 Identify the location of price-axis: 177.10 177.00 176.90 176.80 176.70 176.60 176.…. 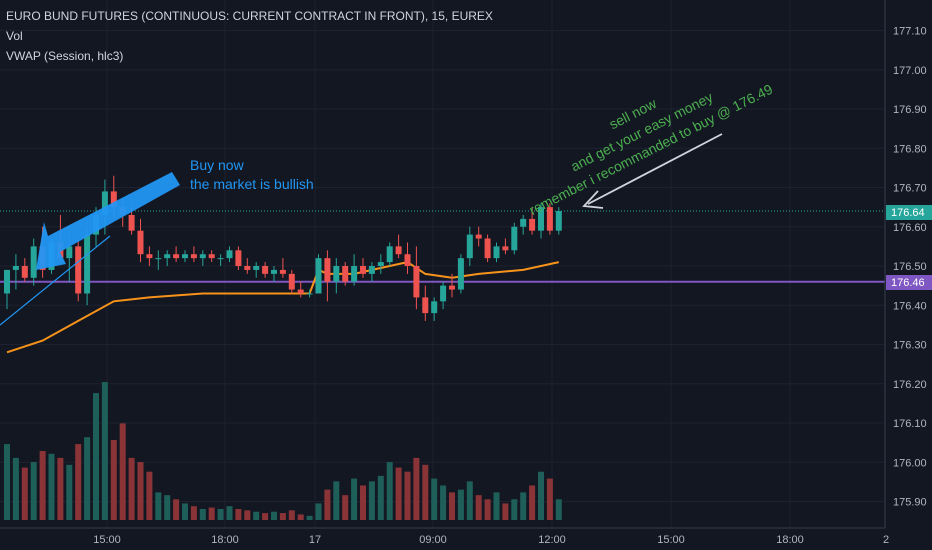
(910, 267).